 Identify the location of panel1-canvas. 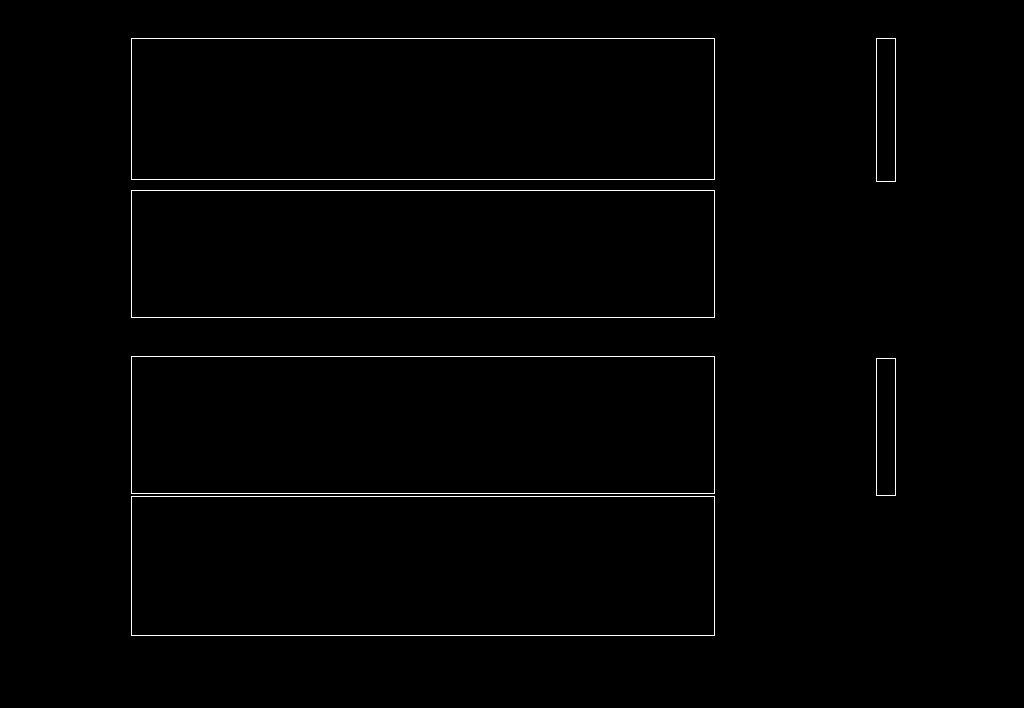
(423, 109).